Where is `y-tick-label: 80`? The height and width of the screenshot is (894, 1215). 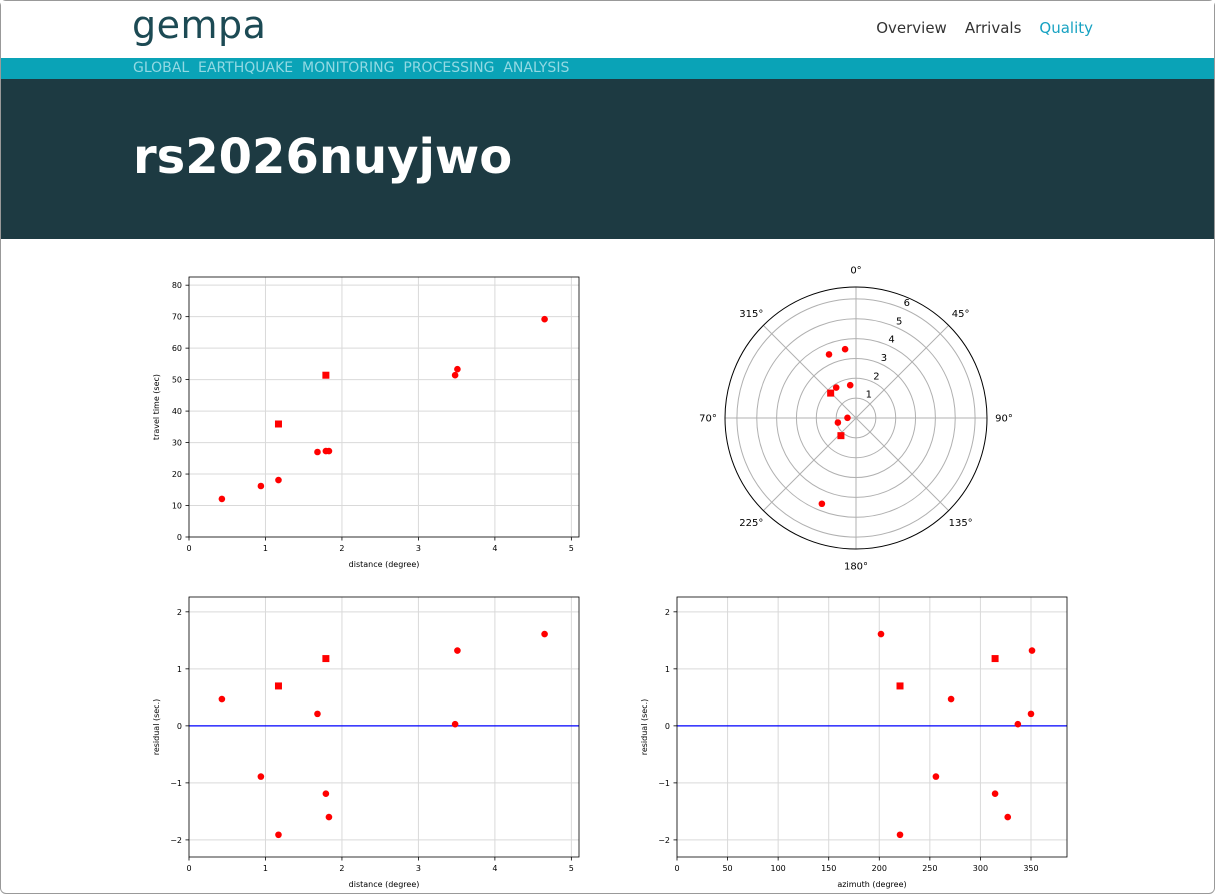
y-tick-label: 80 is located at coordinates (177, 285).